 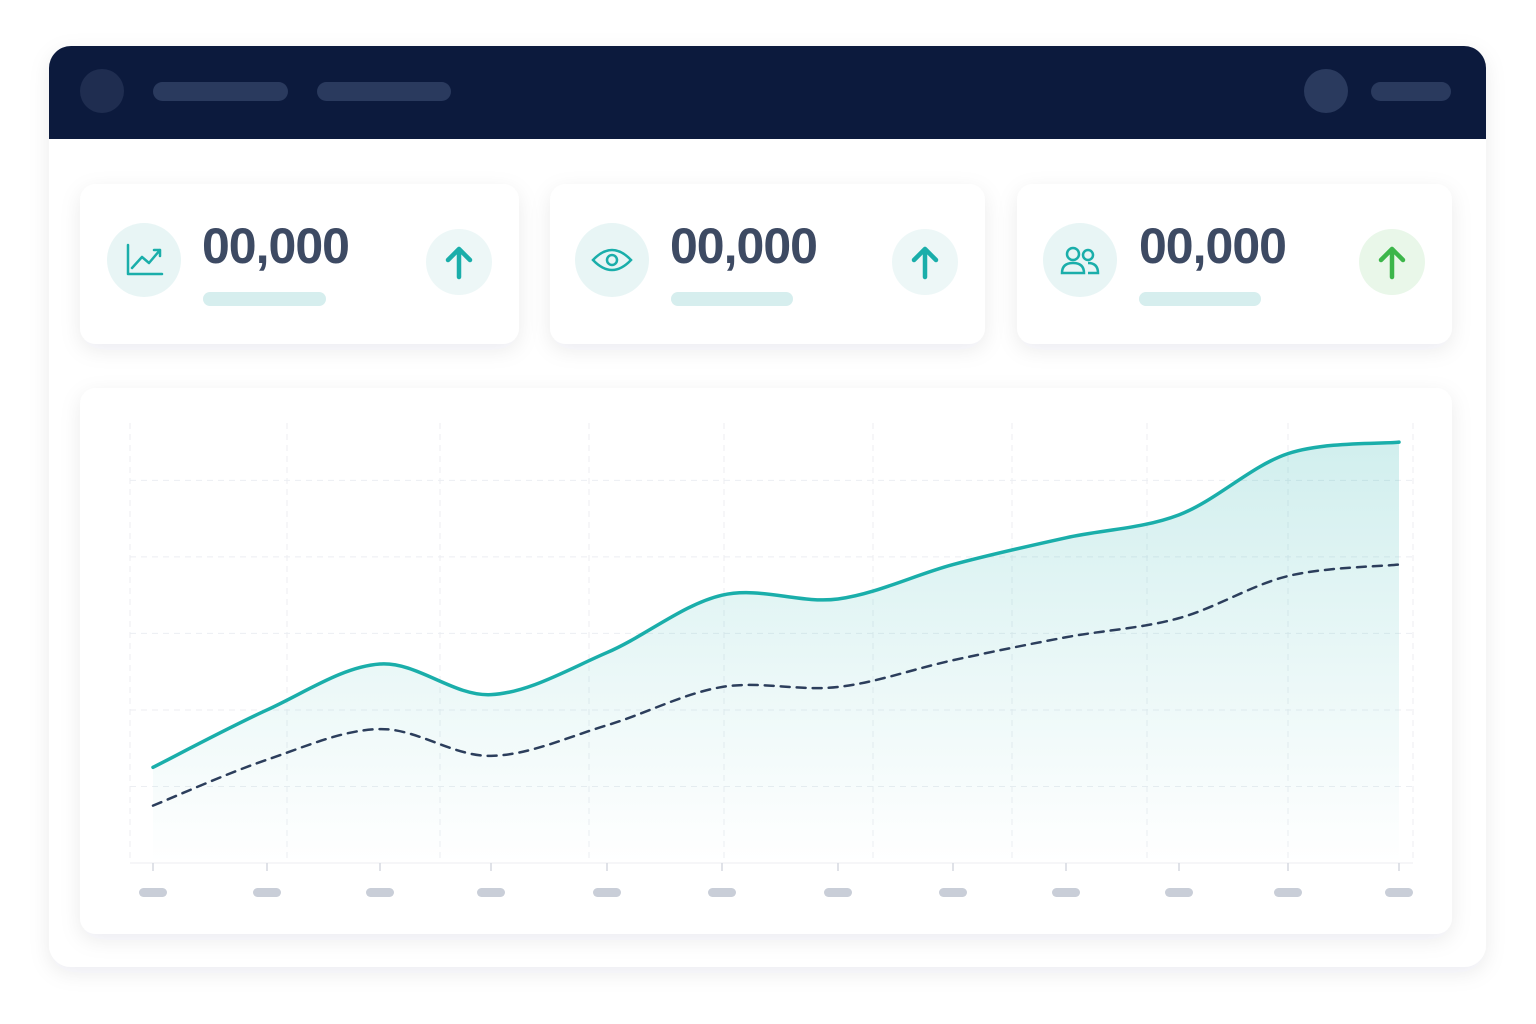 What do you see at coordinates (102, 91) in the screenshot?
I see `logo` at bounding box center [102, 91].